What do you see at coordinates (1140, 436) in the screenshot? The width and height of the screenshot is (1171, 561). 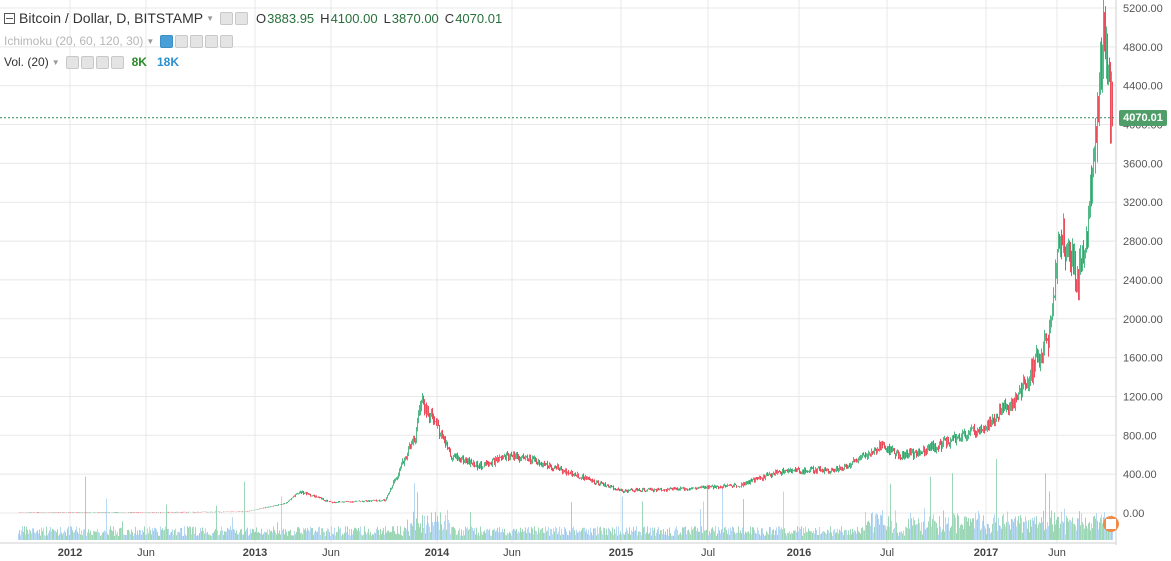 I see `price-tick-label: 800.00` at bounding box center [1140, 436].